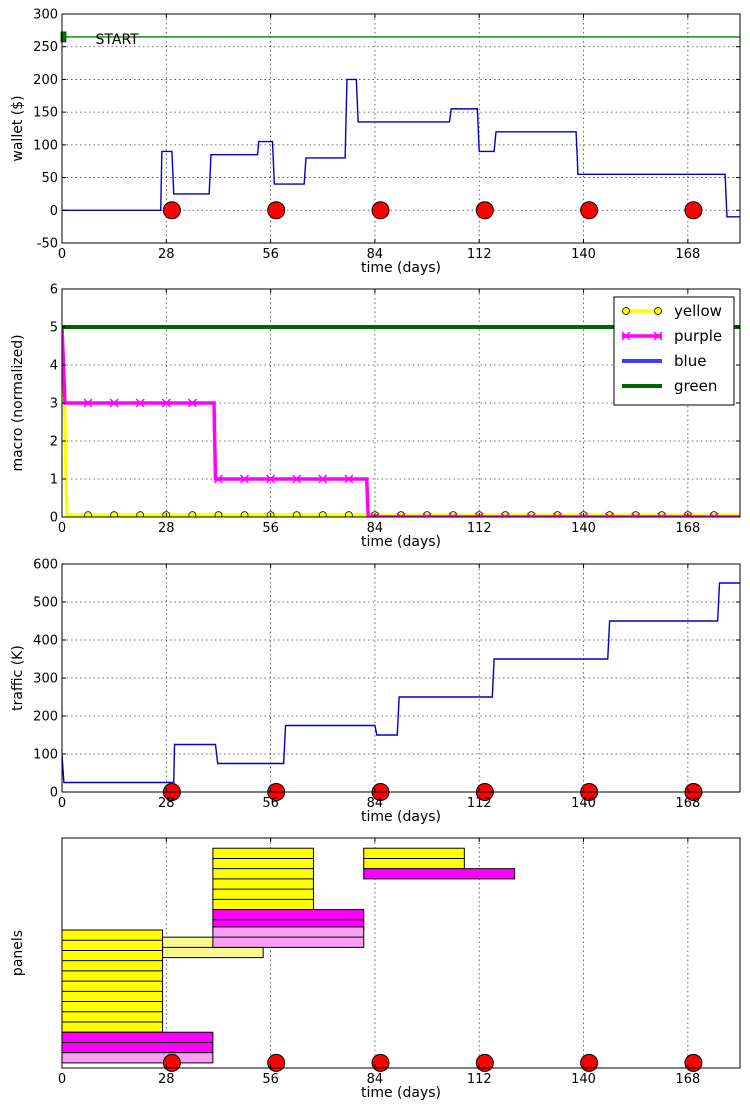 The height and width of the screenshot is (1112, 750). I want to click on panels-block, so click(439, 874).